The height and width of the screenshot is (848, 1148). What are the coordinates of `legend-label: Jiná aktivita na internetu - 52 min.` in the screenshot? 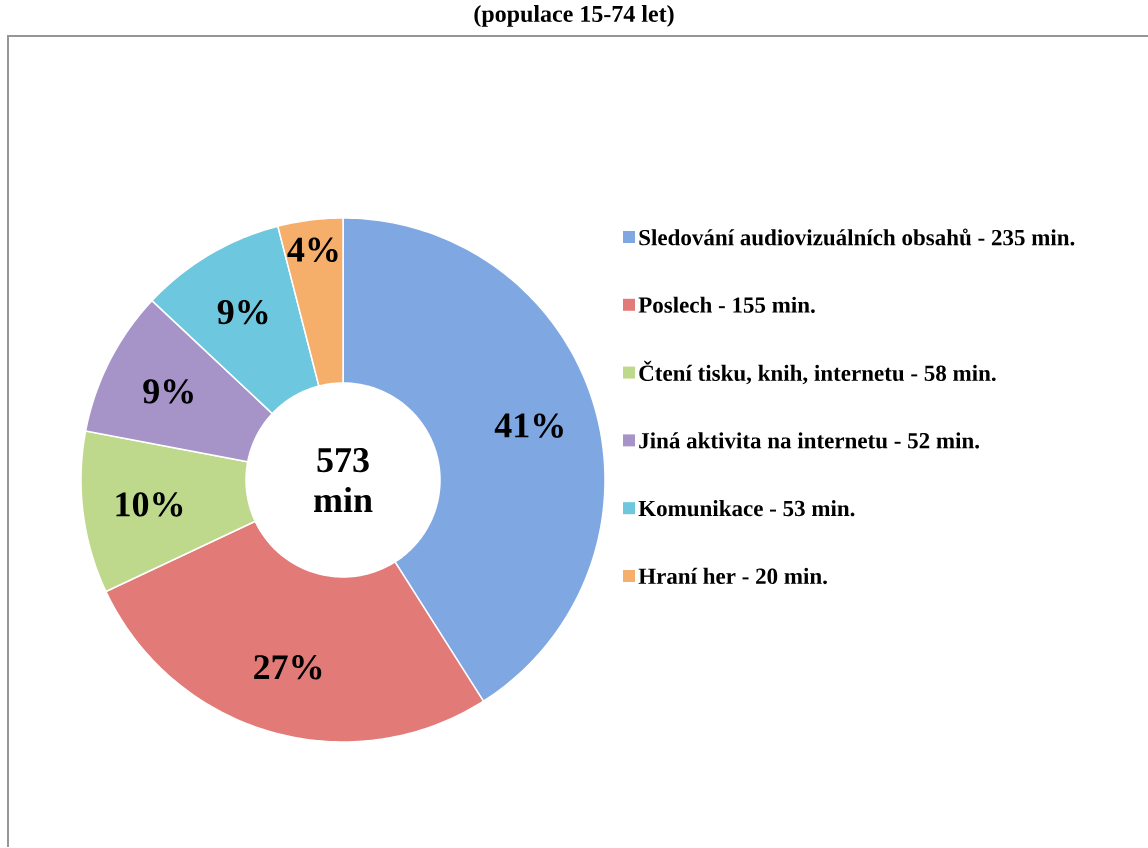 It's located at (809, 440).